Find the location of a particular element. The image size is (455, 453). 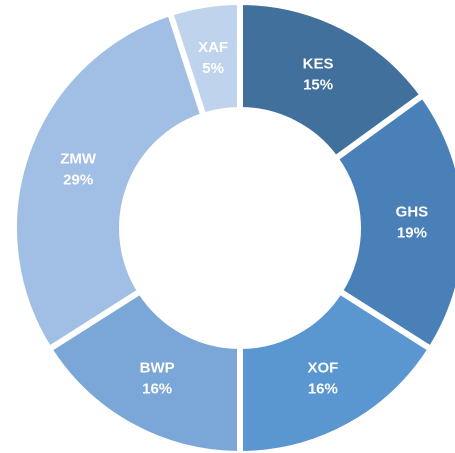

segment-category-label: XAF is located at coordinates (213, 47).